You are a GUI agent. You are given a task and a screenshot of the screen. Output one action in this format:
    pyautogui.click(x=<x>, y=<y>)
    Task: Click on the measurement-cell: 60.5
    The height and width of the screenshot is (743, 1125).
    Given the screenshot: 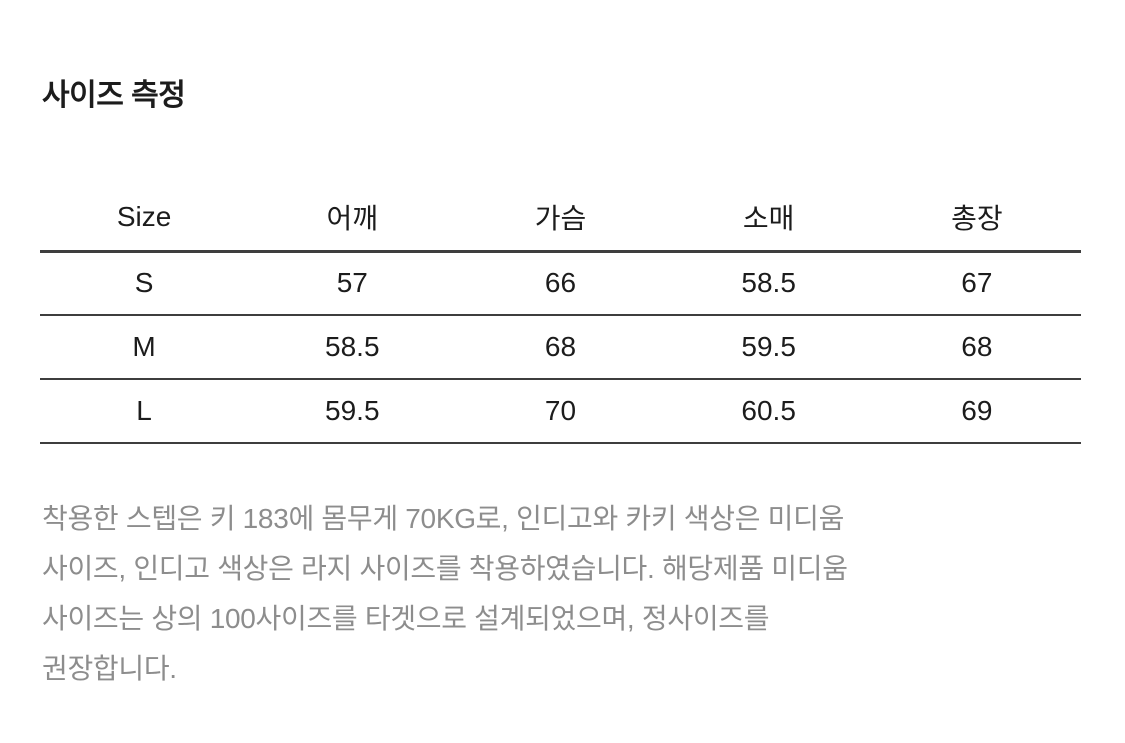 What is the action you would take?
    pyautogui.click(x=768, y=411)
    